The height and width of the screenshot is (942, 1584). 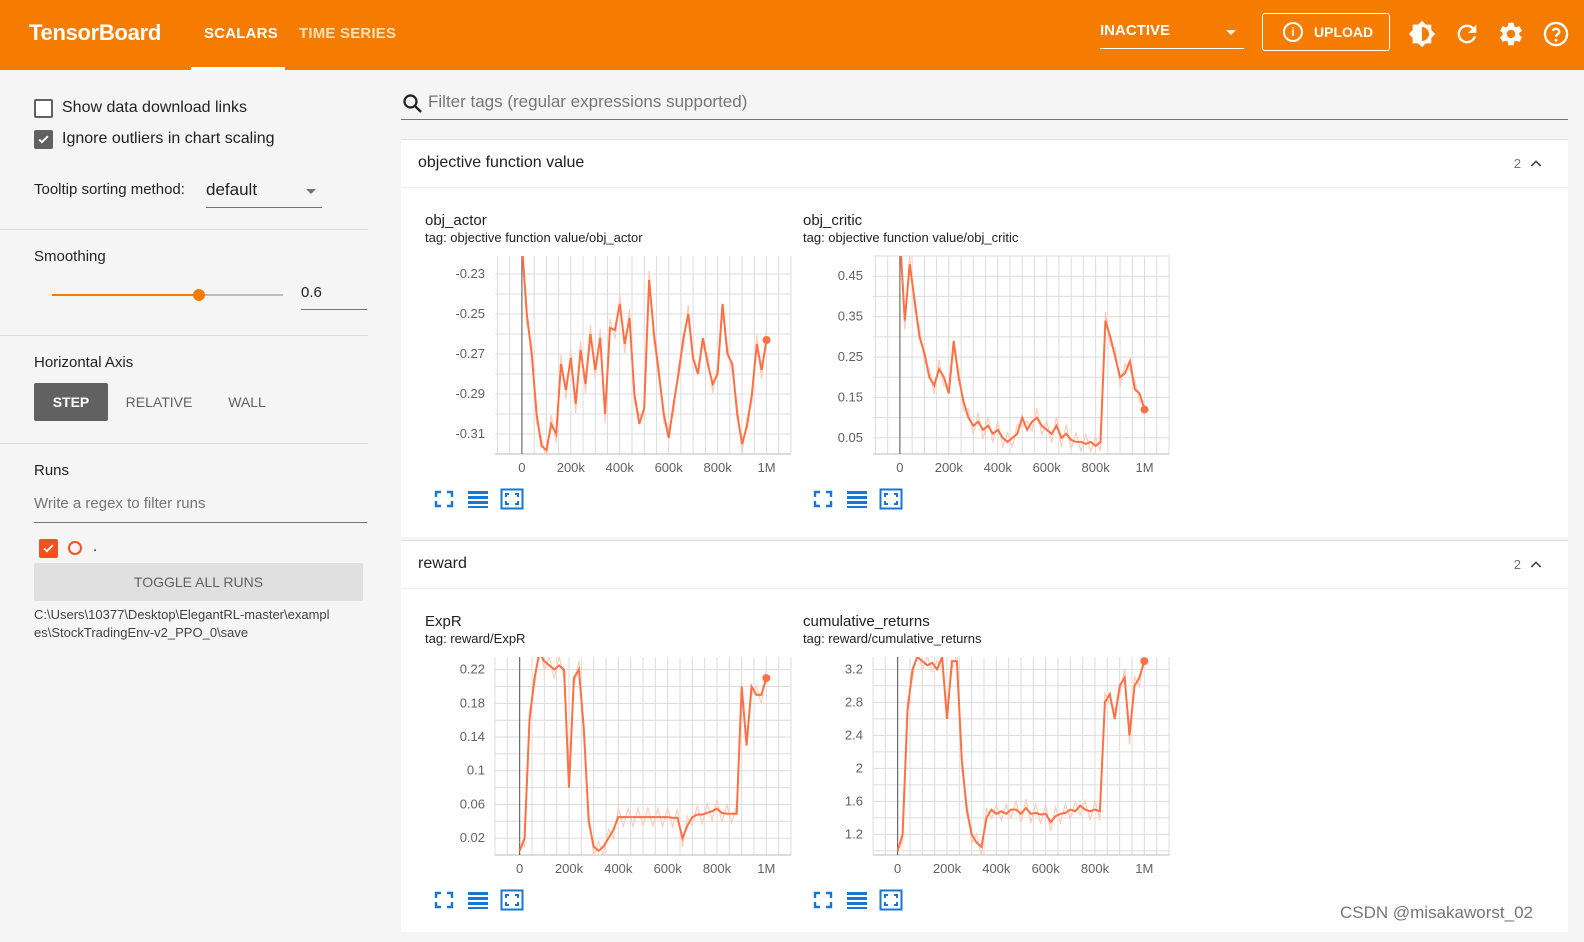 What do you see at coordinates (348, 33) in the screenshot?
I see `tab-time-series: TIME SERIES` at bounding box center [348, 33].